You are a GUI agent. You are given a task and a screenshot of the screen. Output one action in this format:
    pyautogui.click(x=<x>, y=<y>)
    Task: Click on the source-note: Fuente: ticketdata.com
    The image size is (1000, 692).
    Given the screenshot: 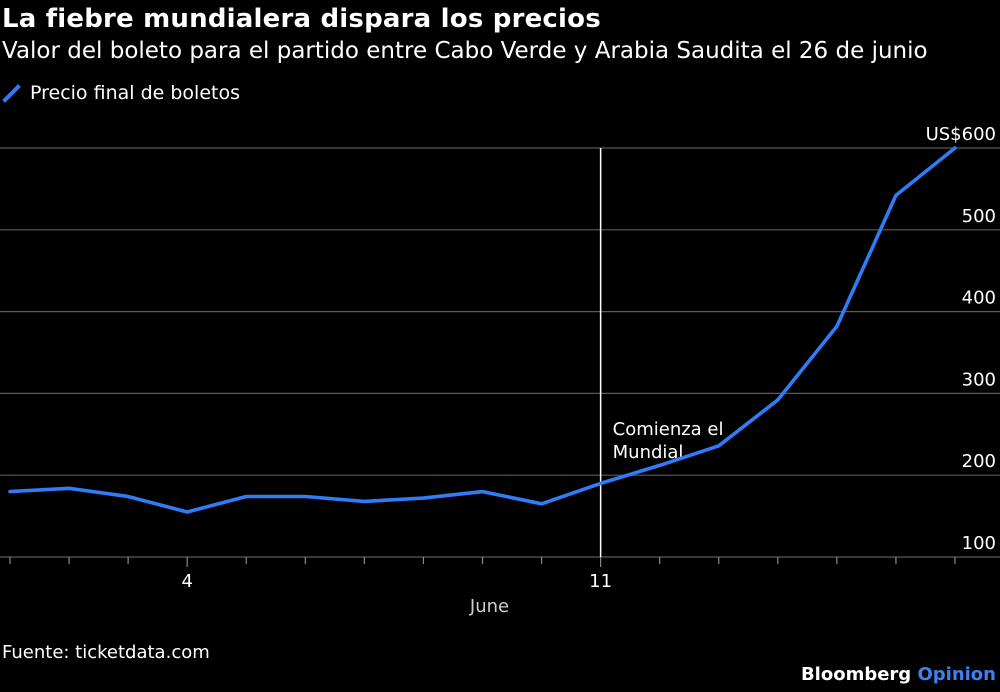 What is the action you would take?
    pyautogui.click(x=106, y=652)
    